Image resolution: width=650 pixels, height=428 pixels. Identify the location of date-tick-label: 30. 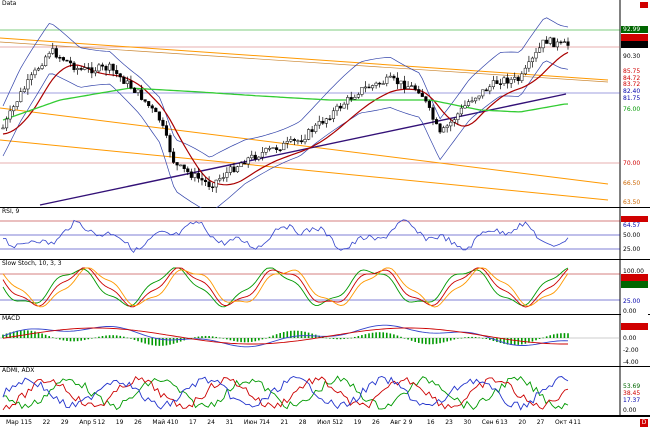
(467, 422).